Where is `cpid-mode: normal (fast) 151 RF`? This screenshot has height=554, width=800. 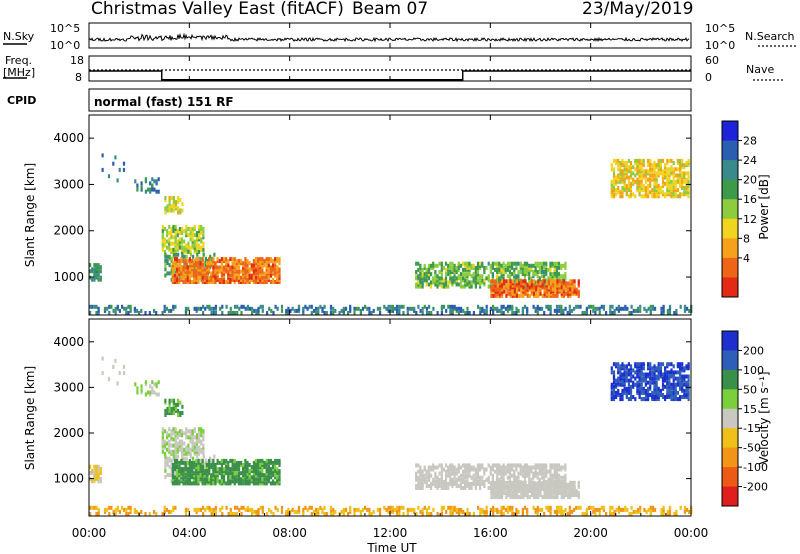 cpid-mode: normal (fast) 151 RF is located at coordinates (164, 102).